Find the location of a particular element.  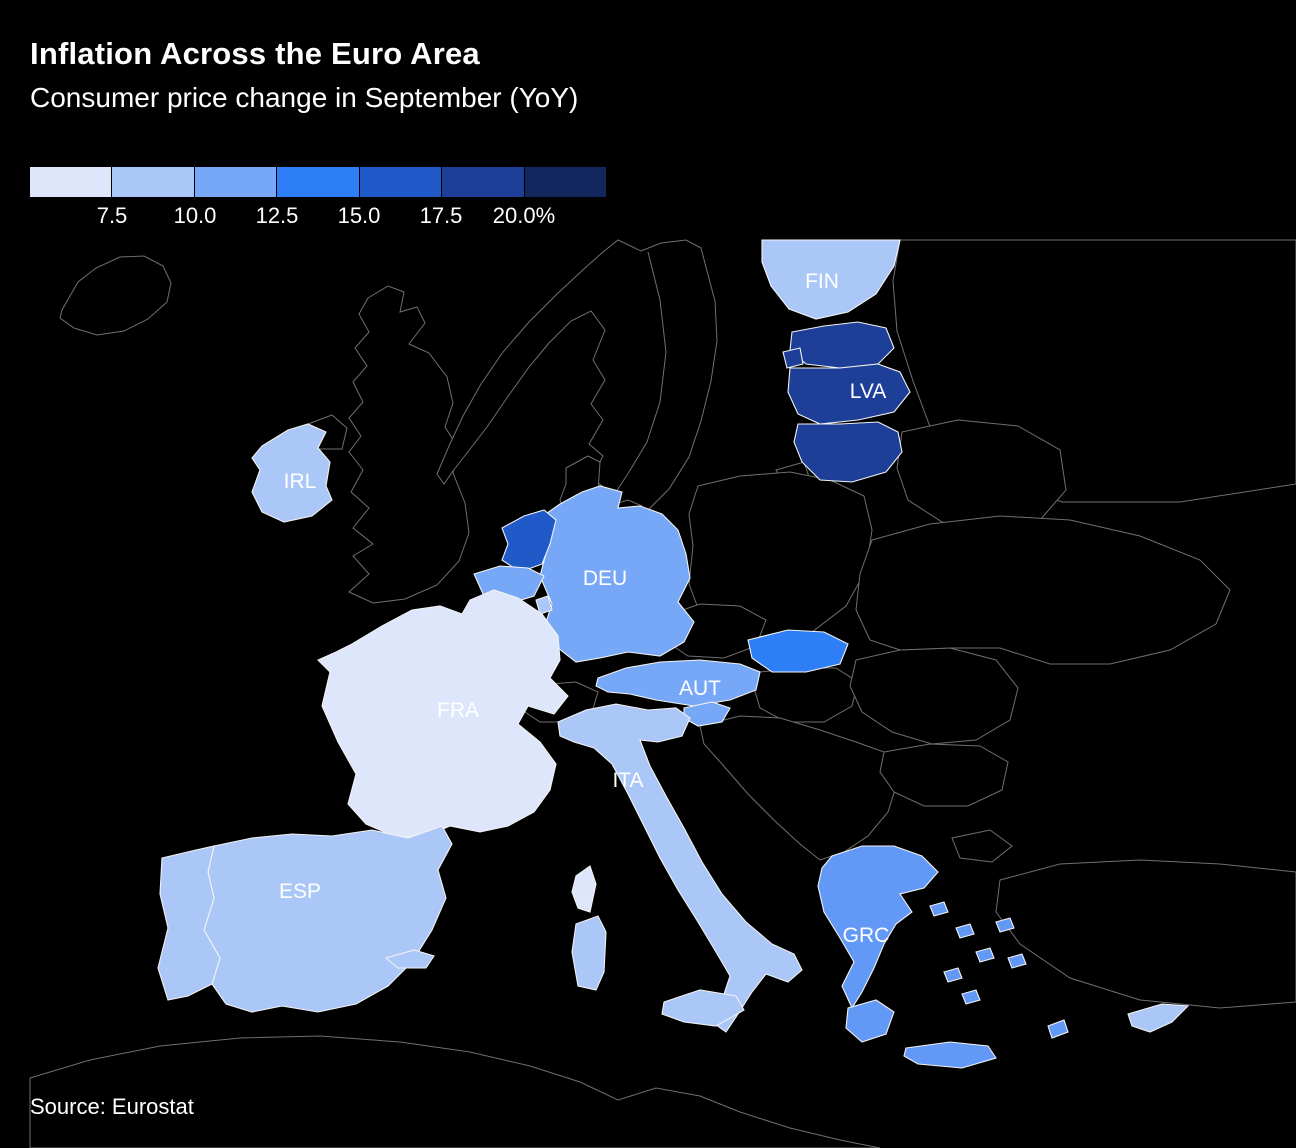

country-ireland is located at coordinates (292, 473).